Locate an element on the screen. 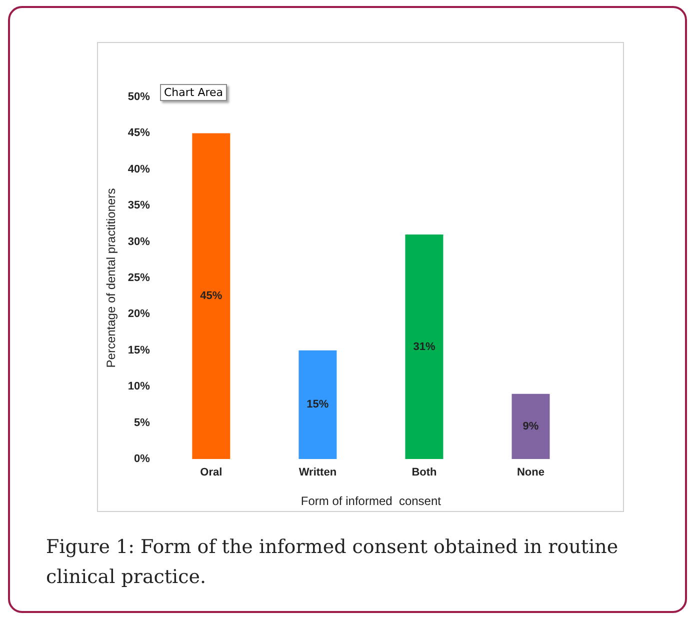 Image resolution: width=697 pixels, height=621 pixels. x-tick-label: None is located at coordinates (530, 472).